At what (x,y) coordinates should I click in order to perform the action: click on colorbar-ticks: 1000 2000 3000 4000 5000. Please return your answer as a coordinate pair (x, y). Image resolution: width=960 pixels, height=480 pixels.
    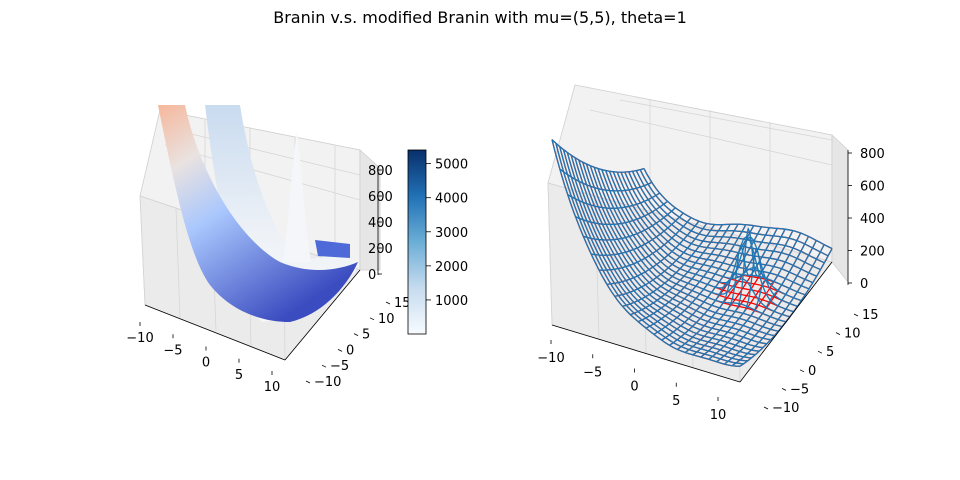
    Looking at the image, I should click on (447, 233).